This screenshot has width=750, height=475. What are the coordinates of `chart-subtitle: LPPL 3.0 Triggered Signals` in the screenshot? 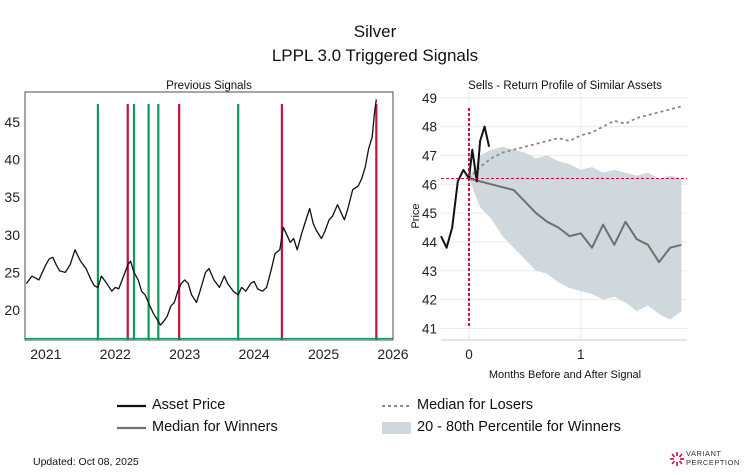 It's located at (375, 55).